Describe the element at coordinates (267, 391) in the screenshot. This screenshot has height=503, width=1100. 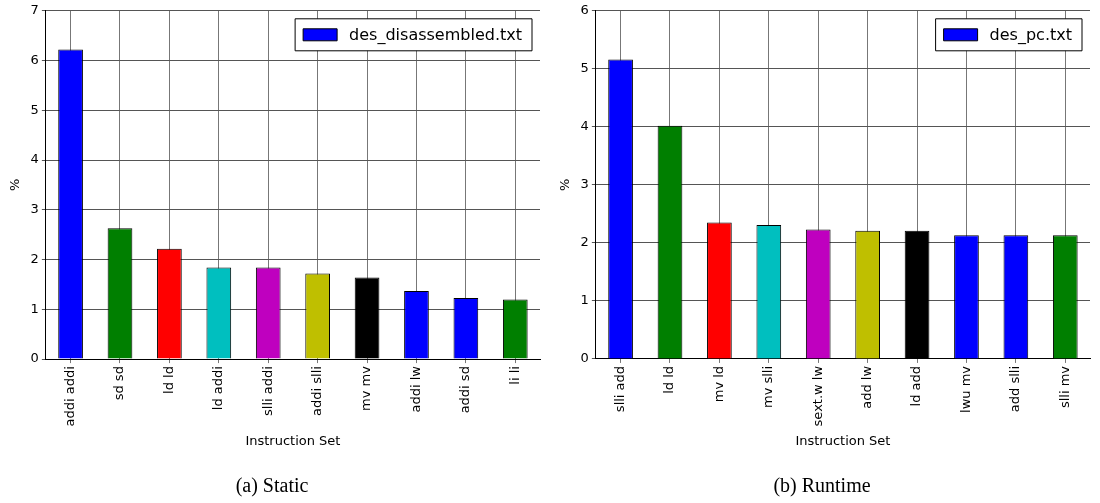
I see `x-tick-label: slli addi` at that location.